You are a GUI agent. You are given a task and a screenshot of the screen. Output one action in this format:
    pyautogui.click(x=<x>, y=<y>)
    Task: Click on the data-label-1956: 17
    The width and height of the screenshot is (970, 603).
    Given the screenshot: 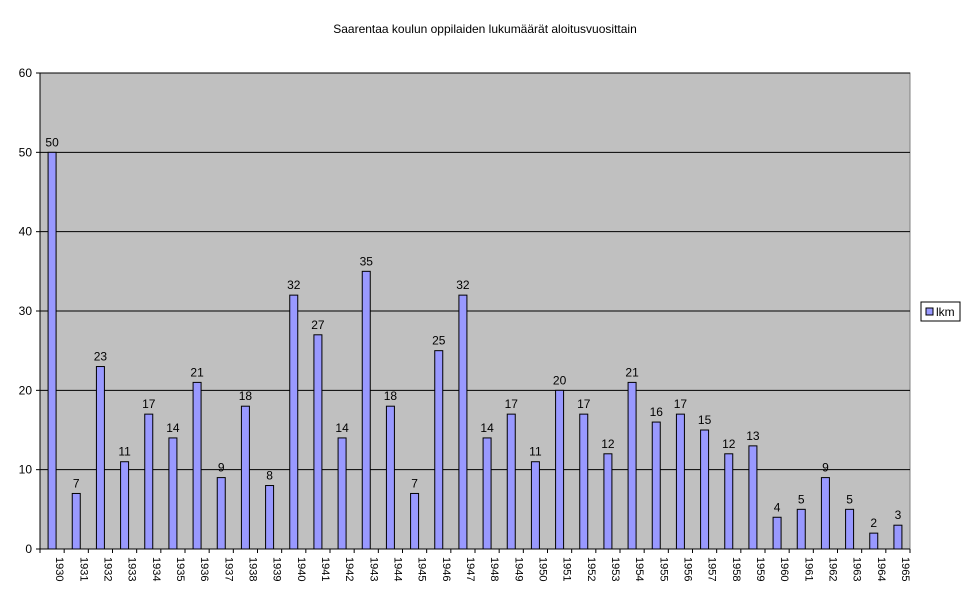 What is the action you would take?
    pyautogui.click(x=681, y=404)
    